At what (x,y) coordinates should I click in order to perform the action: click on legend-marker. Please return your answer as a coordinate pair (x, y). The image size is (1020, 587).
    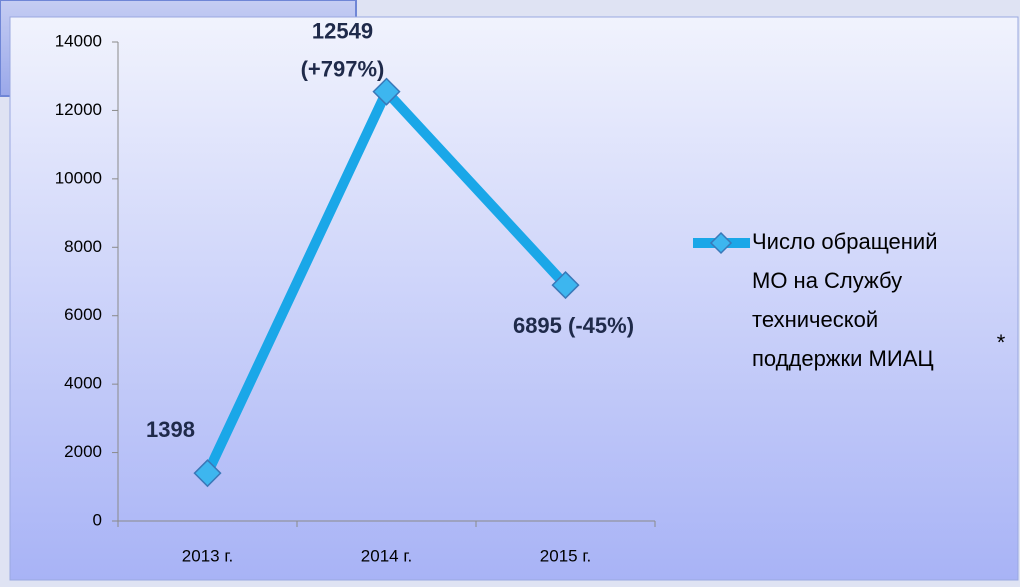
    Looking at the image, I should click on (721, 243).